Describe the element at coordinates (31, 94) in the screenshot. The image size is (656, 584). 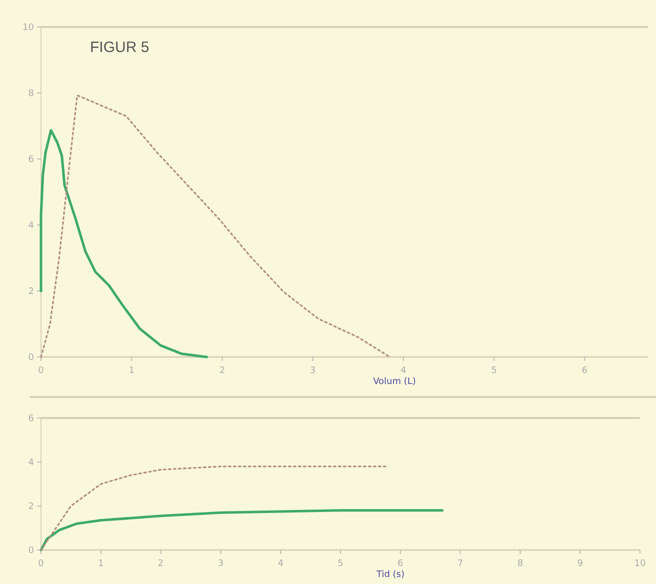
I see `y-tick-label: 8` at that location.